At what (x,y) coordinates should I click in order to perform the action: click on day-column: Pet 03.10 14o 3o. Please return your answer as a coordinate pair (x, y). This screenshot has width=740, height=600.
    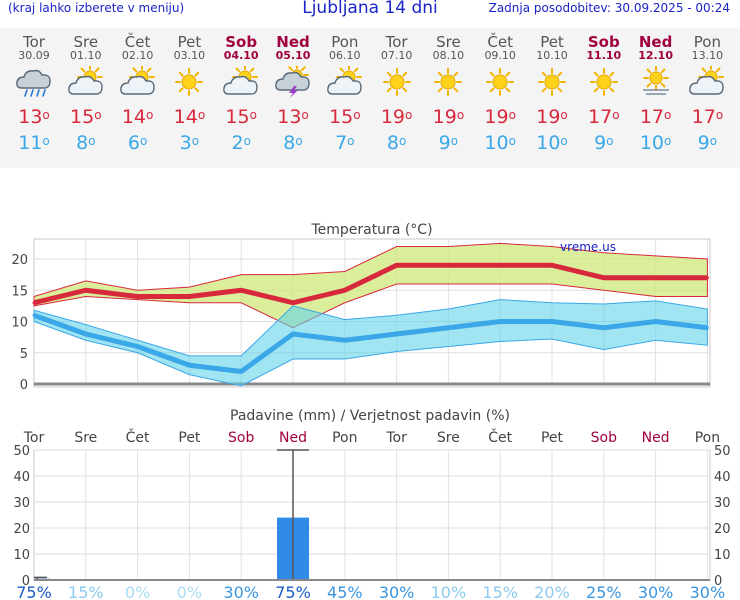
    Looking at the image, I should click on (189, 91).